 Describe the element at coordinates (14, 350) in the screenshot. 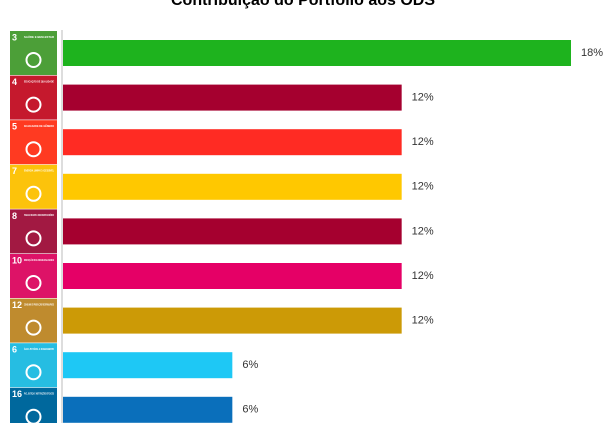

I see `sdg-number: 6` at that location.